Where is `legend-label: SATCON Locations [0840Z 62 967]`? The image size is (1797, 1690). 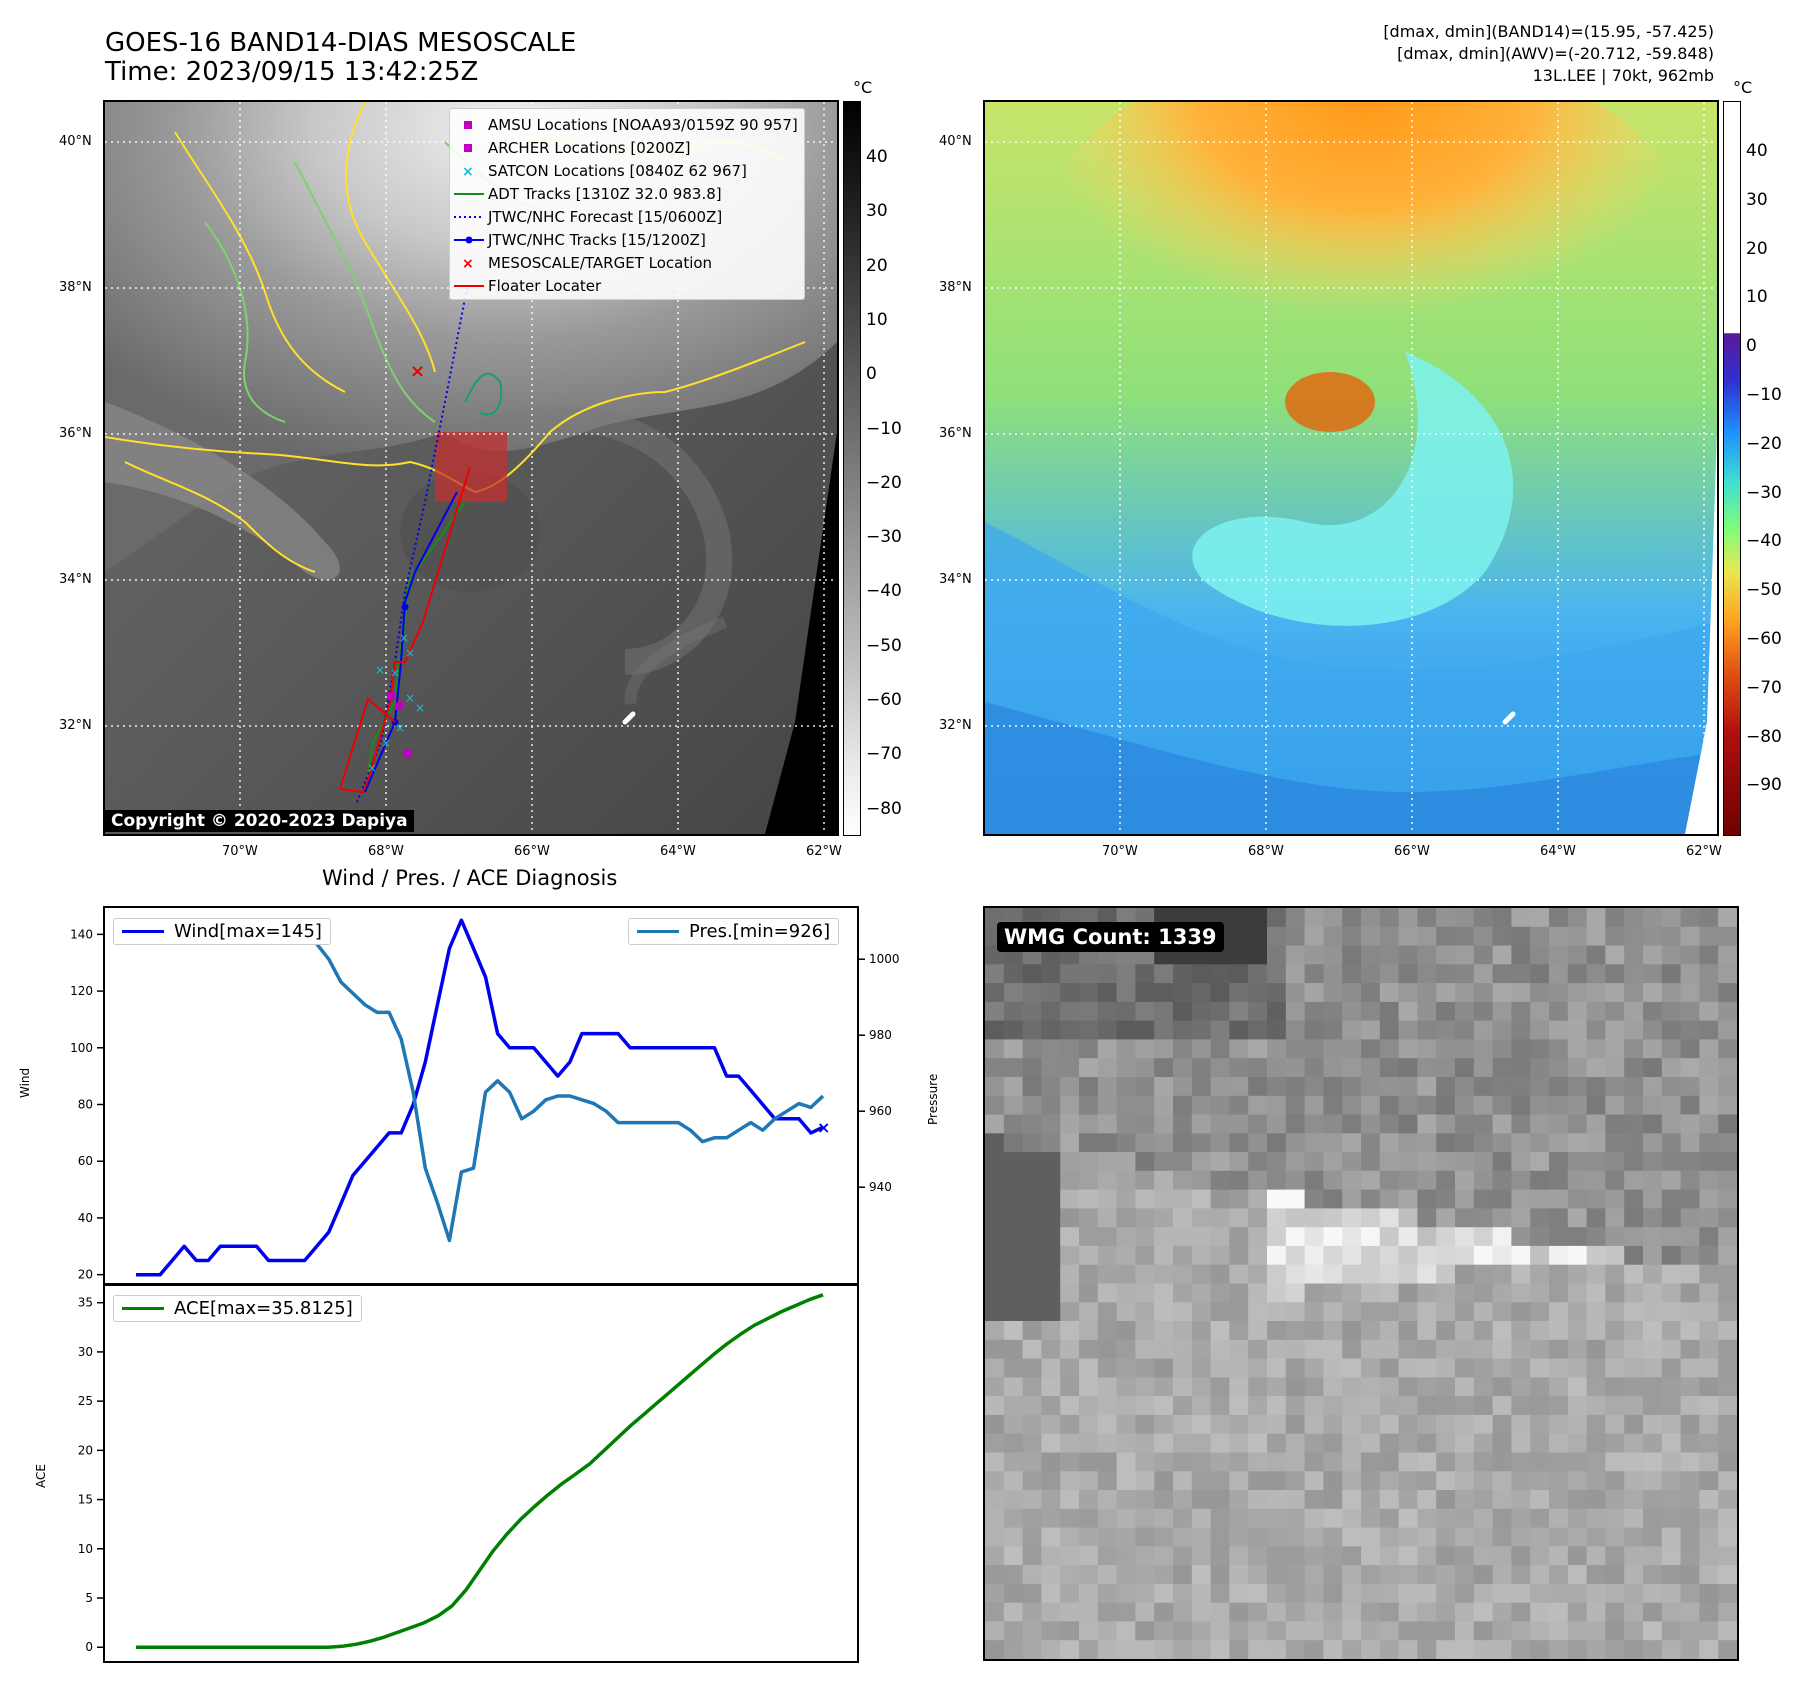 legend-label: SATCON Locations [0840Z 62 967] is located at coordinates (617, 170).